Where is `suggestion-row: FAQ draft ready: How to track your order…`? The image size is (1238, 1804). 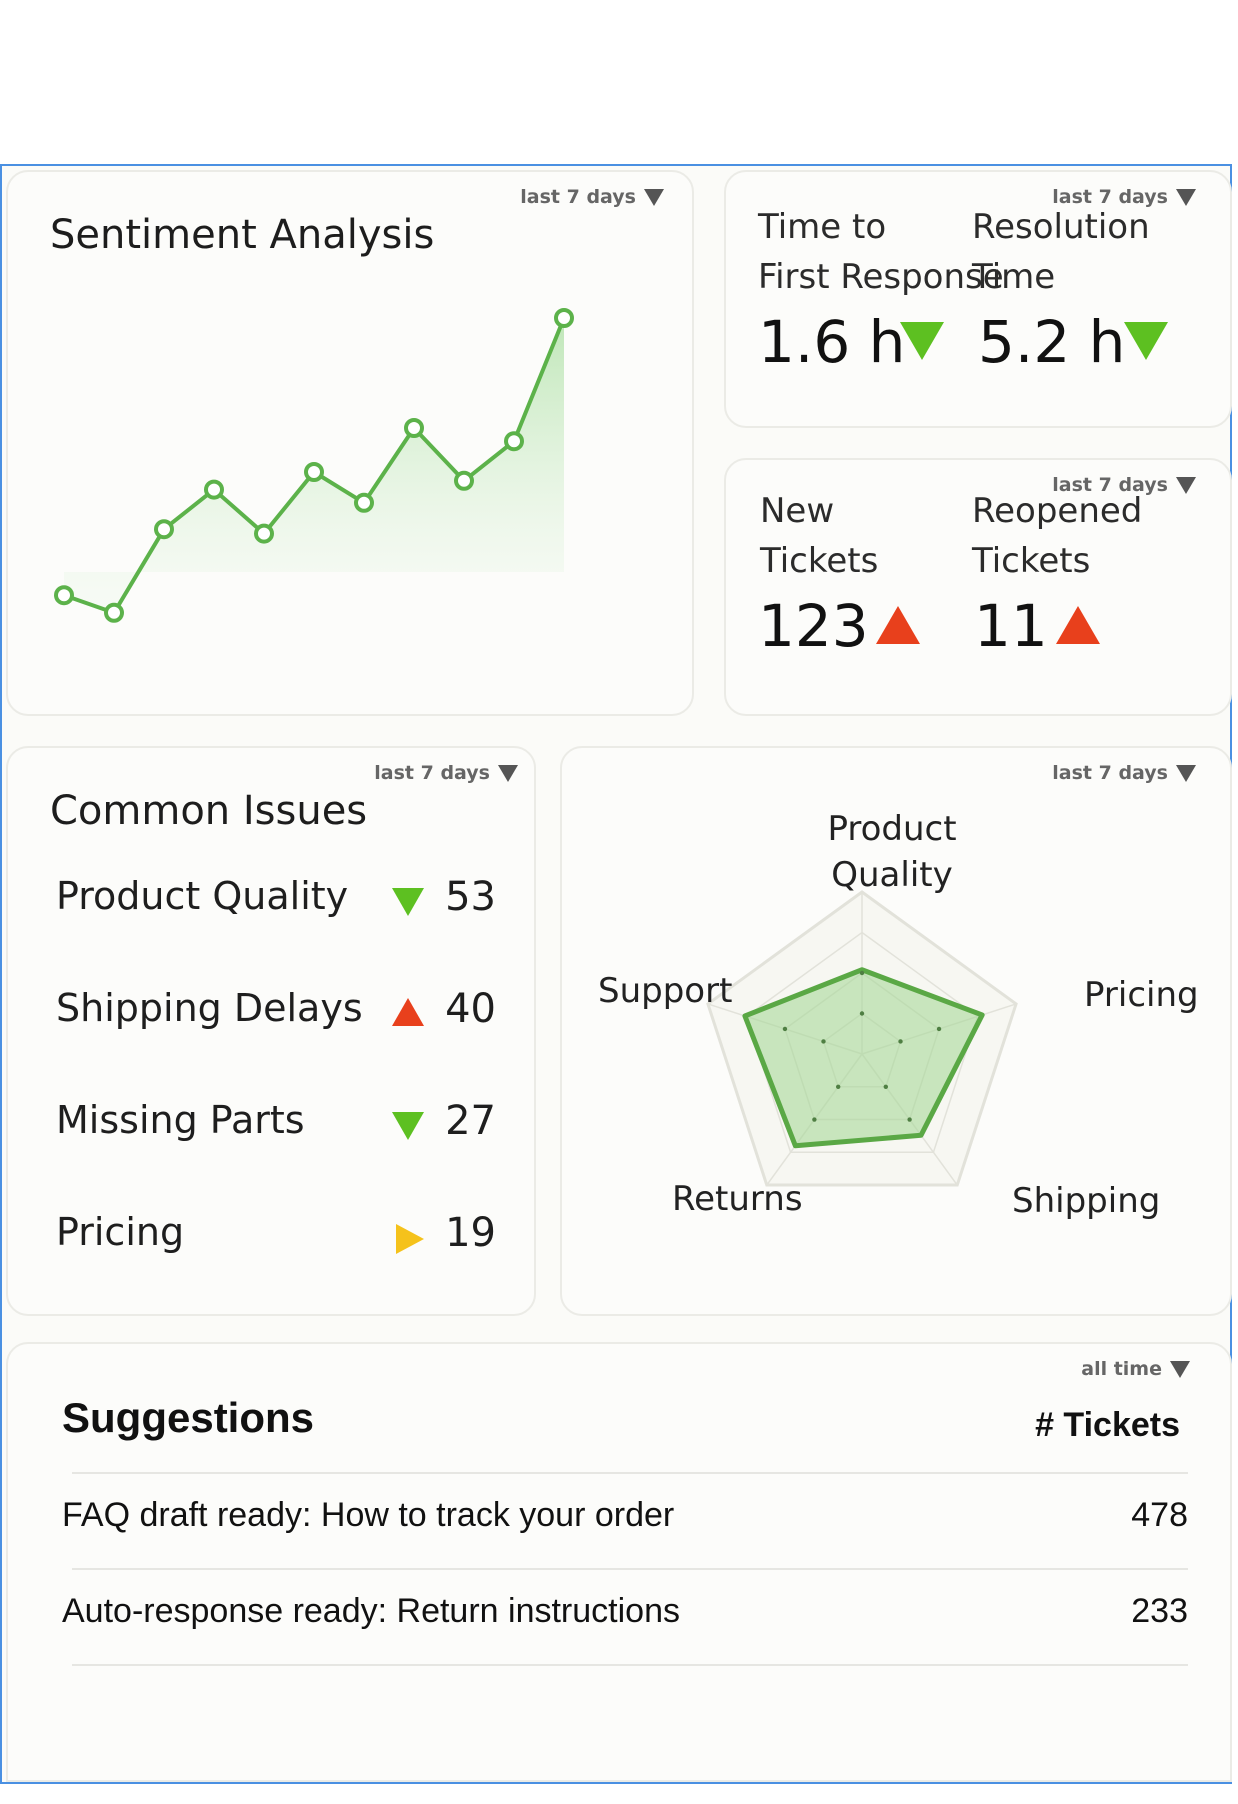 suggestion-row: FAQ draft ready: How to track your order… is located at coordinates (625, 1521).